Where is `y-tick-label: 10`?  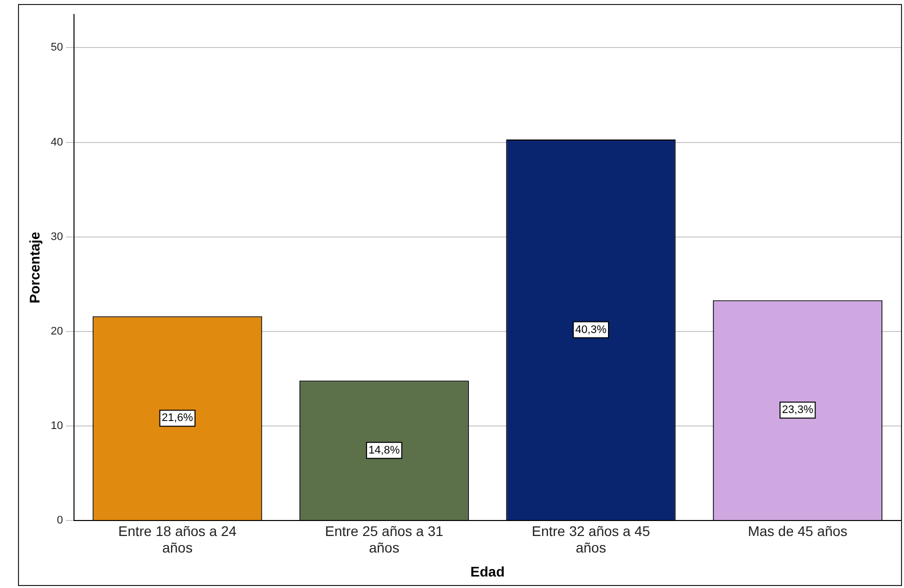 y-tick-label: 10 is located at coordinates (57, 426).